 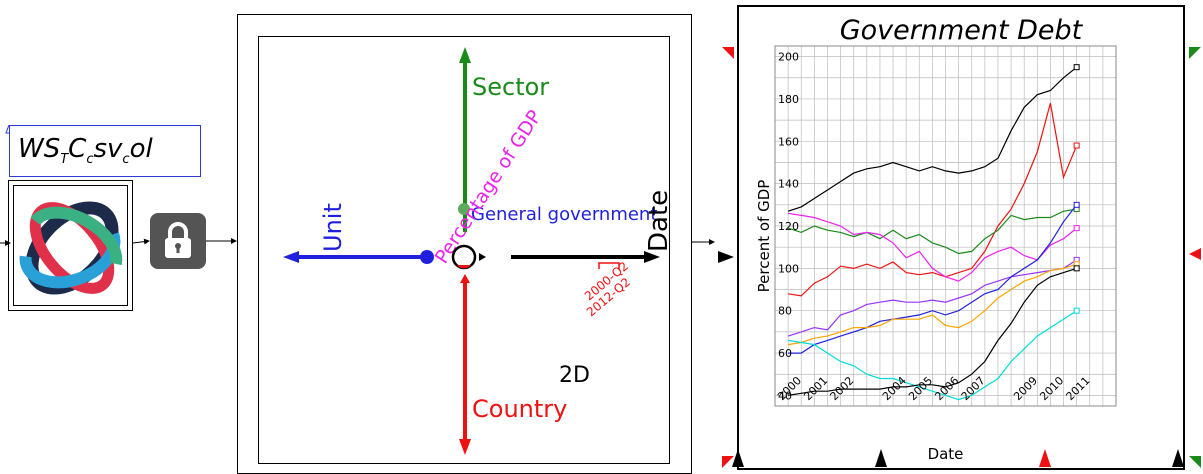 I want to click on y-tick-label: 100, so click(x=788, y=268).